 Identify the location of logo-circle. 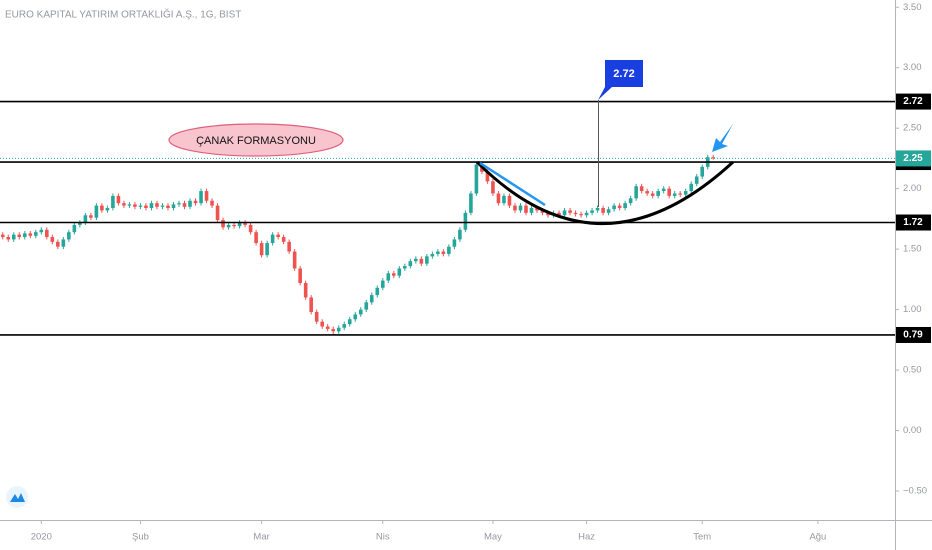
(17, 497).